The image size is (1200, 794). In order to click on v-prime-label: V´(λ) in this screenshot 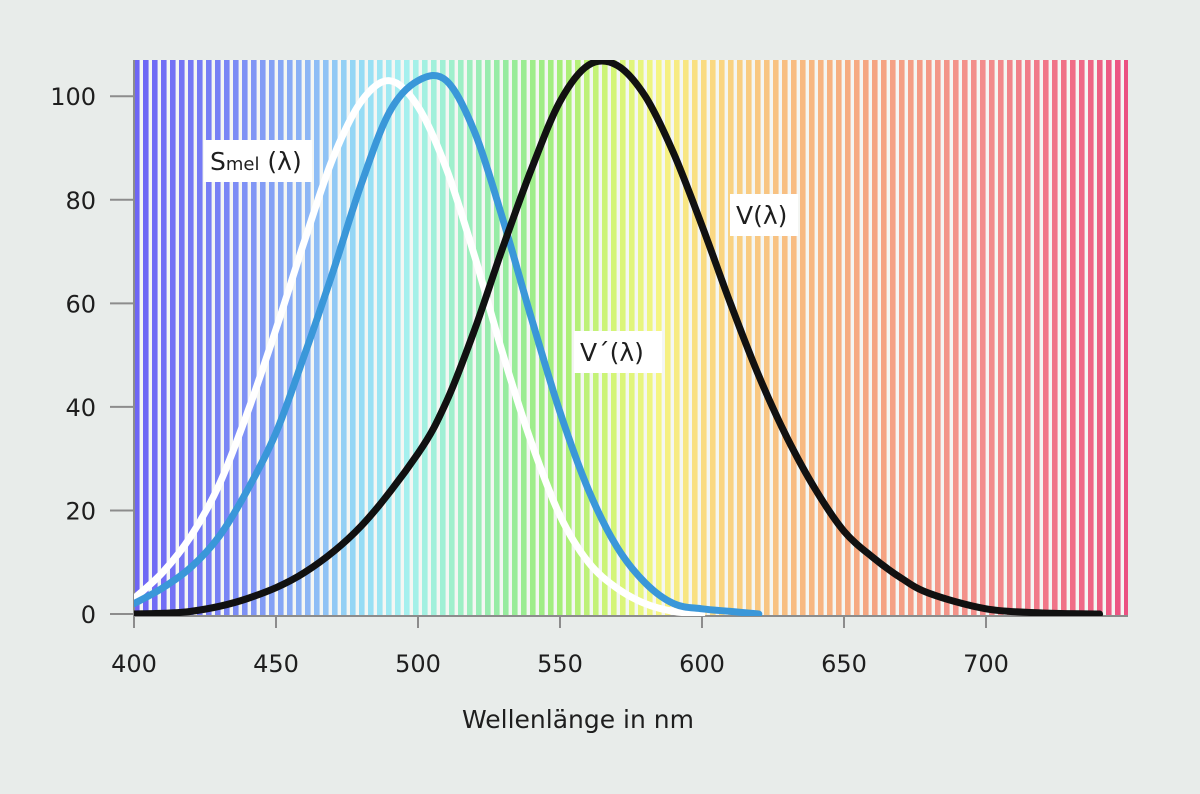, I will do `click(618, 352)`.